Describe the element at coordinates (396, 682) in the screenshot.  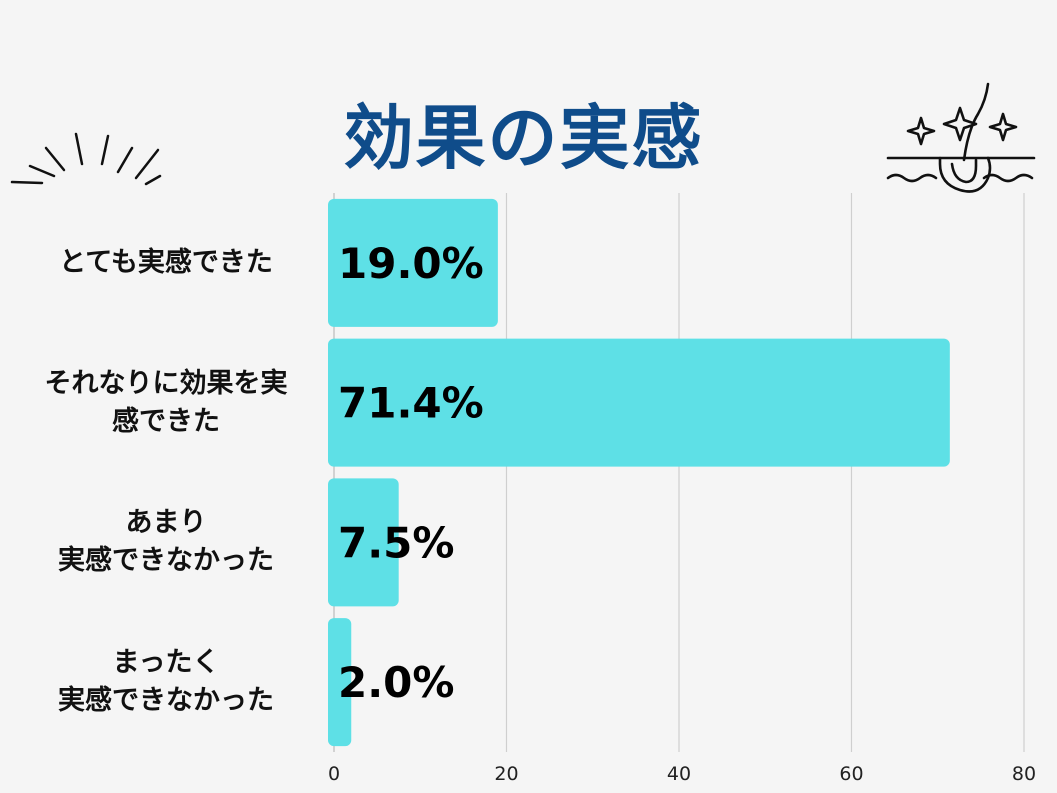
I see `data-label: 2.0%` at that location.